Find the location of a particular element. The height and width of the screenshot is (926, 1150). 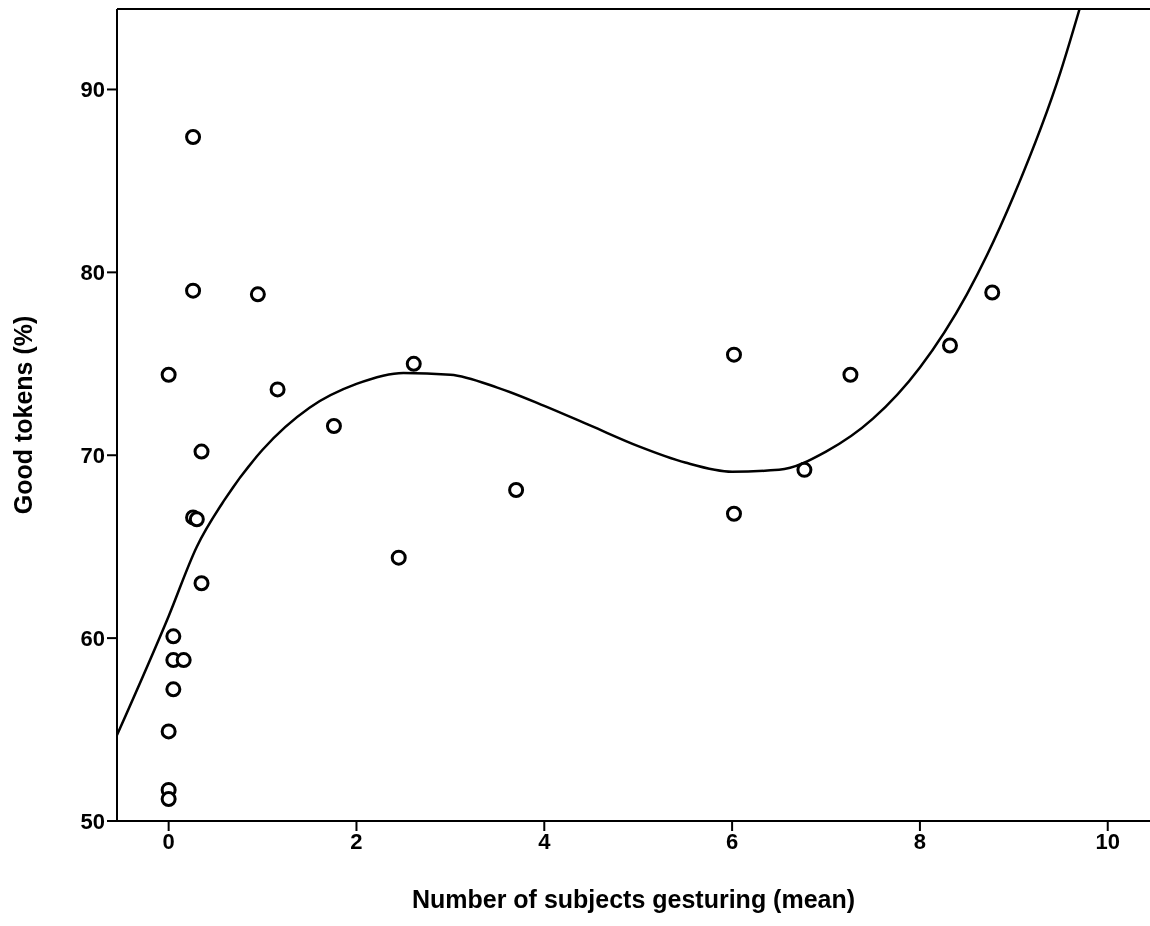

x-tick-label: 4 is located at coordinates (545, 841).